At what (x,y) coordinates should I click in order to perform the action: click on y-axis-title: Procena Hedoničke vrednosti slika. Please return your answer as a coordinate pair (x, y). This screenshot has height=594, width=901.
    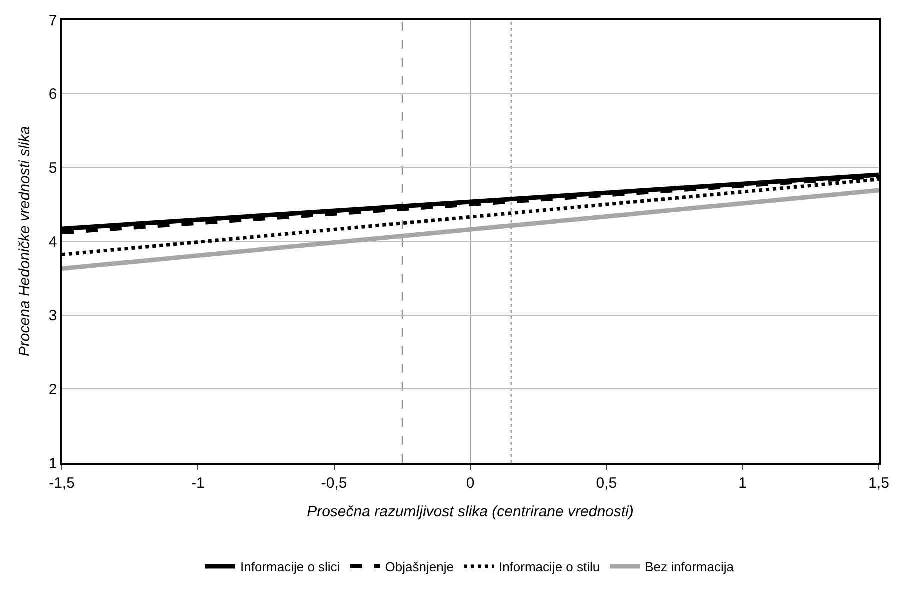
    Looking at the image, I should click on (25, 241).